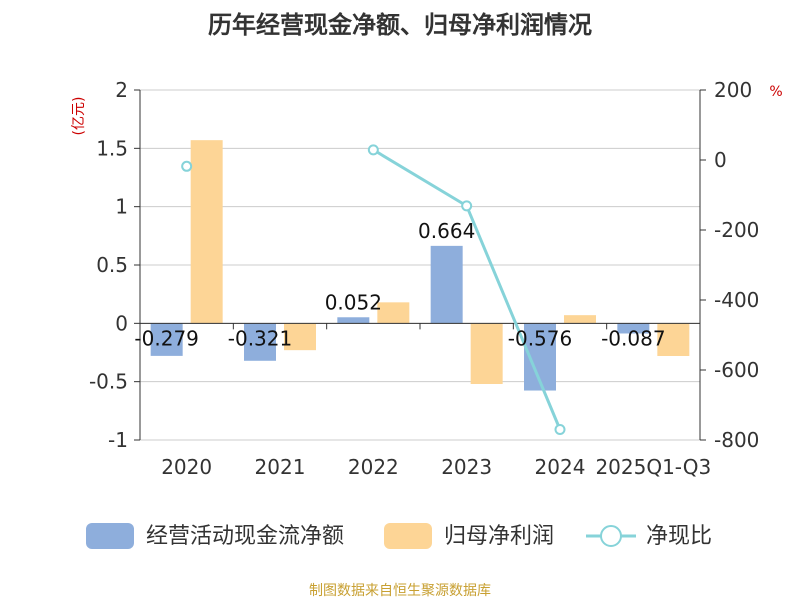 The image size is (800, 600). I want to click on bar-value-label: 0.052, so click(353, 302).